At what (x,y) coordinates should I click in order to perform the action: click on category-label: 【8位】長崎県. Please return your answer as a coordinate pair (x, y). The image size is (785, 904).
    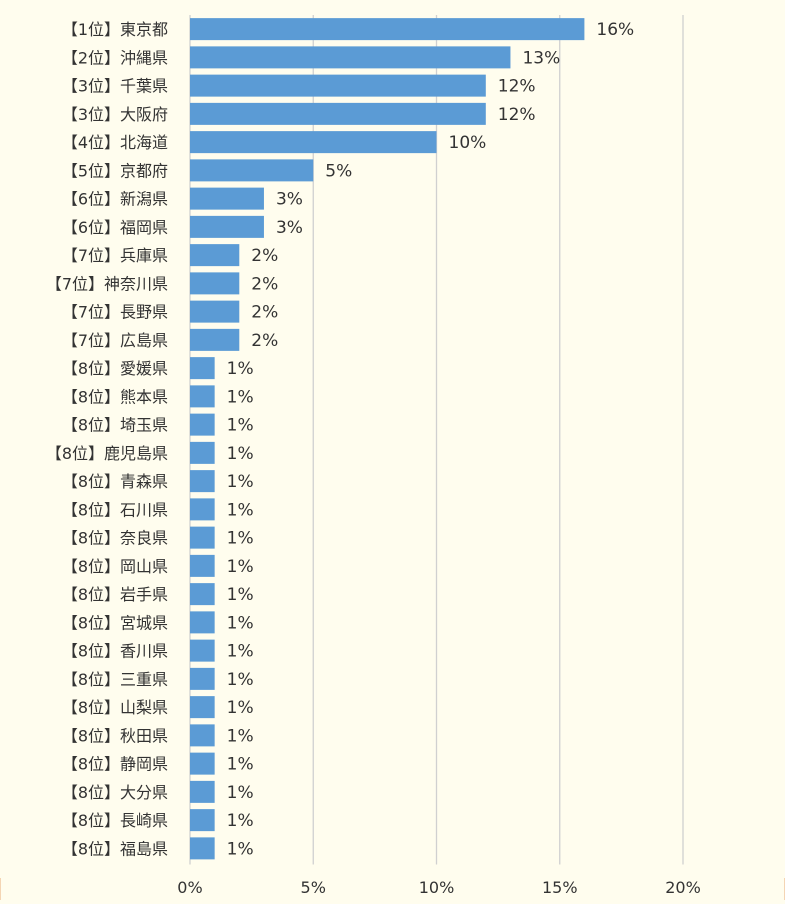
    Looking at the image, I should click on (115, 820).